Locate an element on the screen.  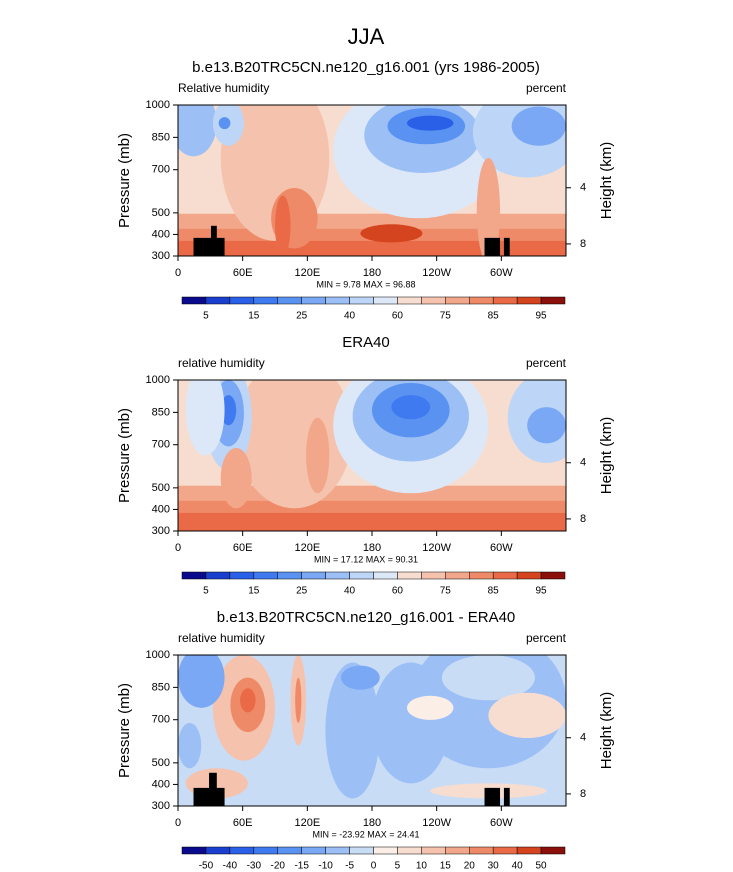
colorbar-label: -50 is located at coordinates (206, 866).